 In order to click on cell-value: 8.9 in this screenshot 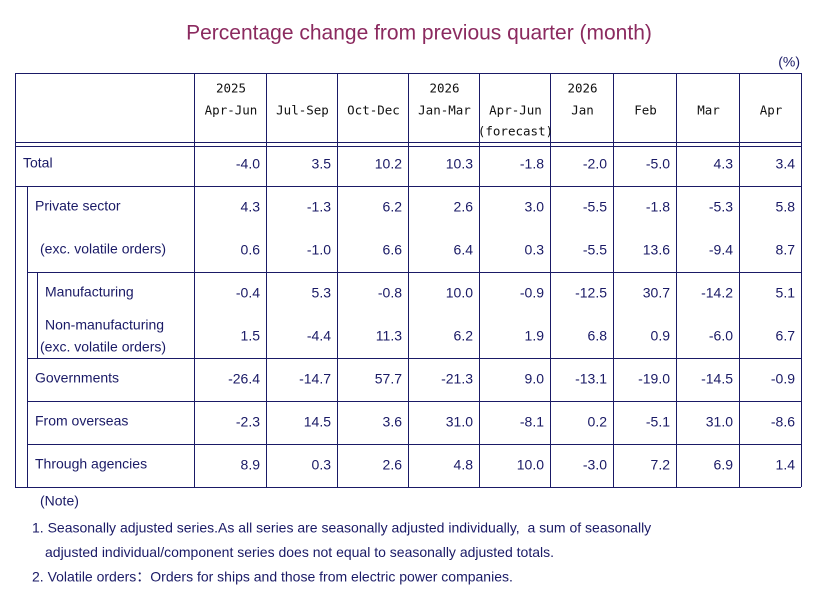, I will do `click(251, 465)`.